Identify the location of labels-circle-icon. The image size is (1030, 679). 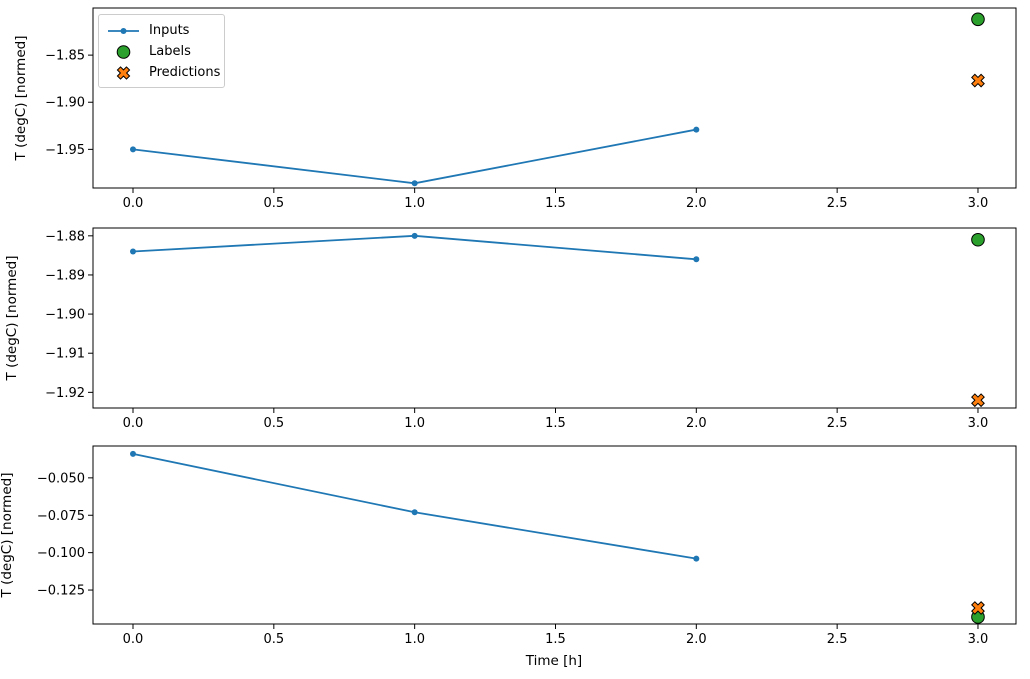
(123, 51).